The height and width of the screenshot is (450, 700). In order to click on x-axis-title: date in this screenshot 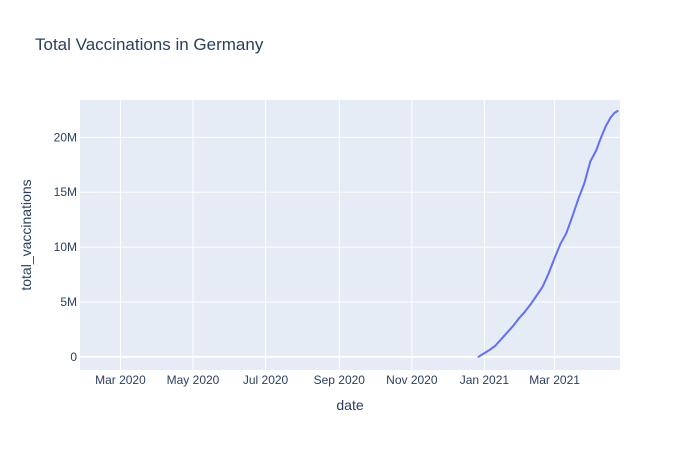, I will do `click(349, 405)`.